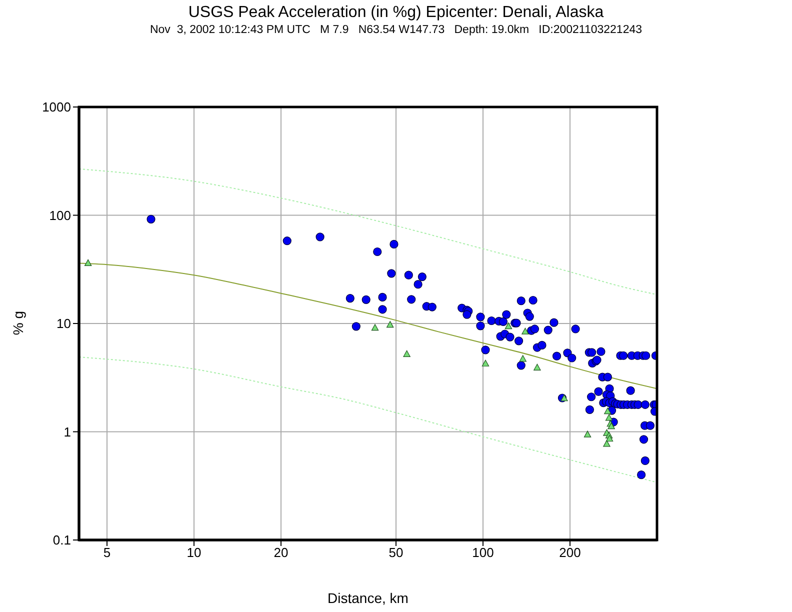 This screenshot has width=792, height=612. Describe the element at coordinates (56, 107) in the screenshot. I see `y-tick-label: 1000` at that location.